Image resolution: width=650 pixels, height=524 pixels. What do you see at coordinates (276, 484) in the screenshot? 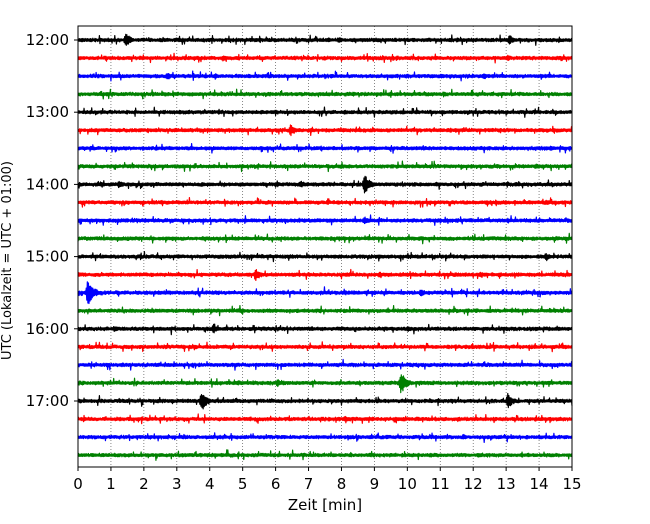
I see `x-tick-label-6: 6` at bounding box center [276, 484].